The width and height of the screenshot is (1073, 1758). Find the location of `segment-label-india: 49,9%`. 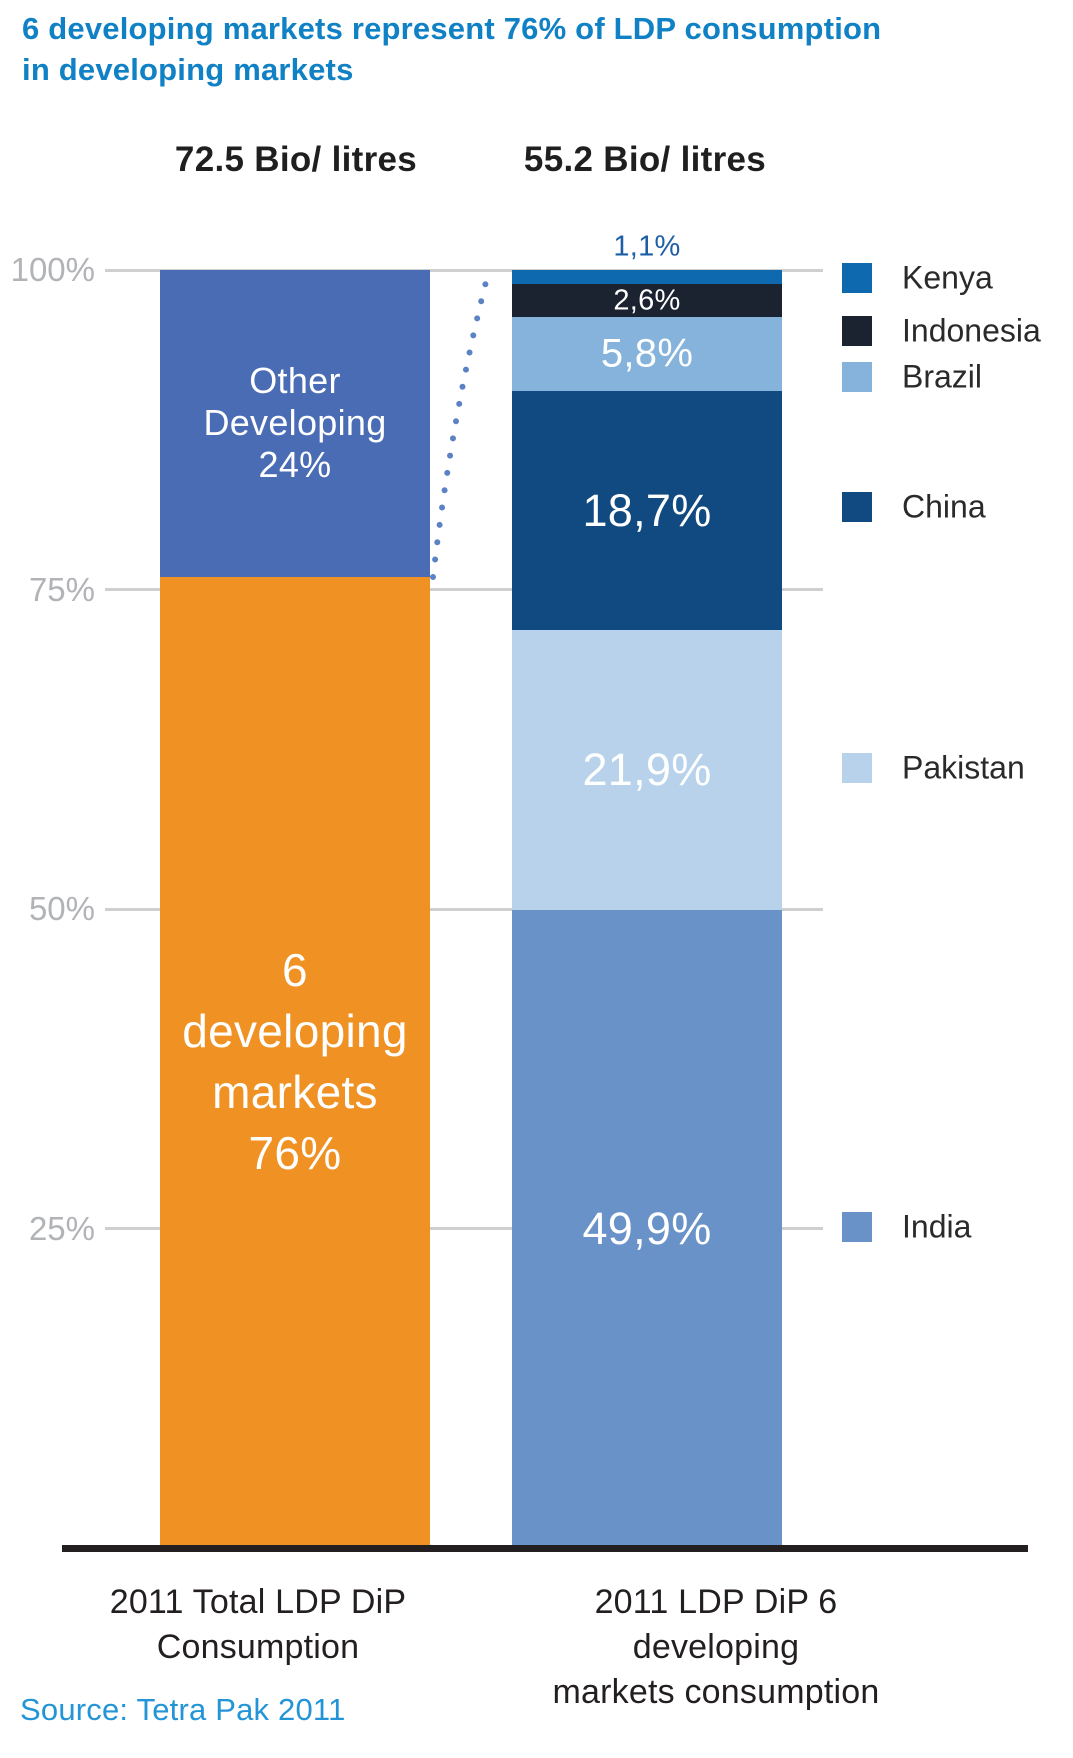

segment-label-india: 49,9% is located at coordinates (647, 1229).